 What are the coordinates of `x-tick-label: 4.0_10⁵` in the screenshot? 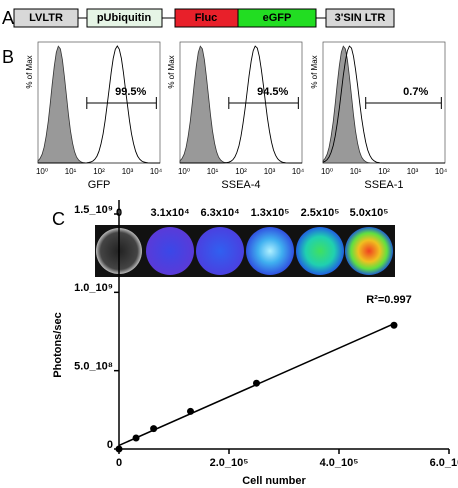 It's located at (339, 463).